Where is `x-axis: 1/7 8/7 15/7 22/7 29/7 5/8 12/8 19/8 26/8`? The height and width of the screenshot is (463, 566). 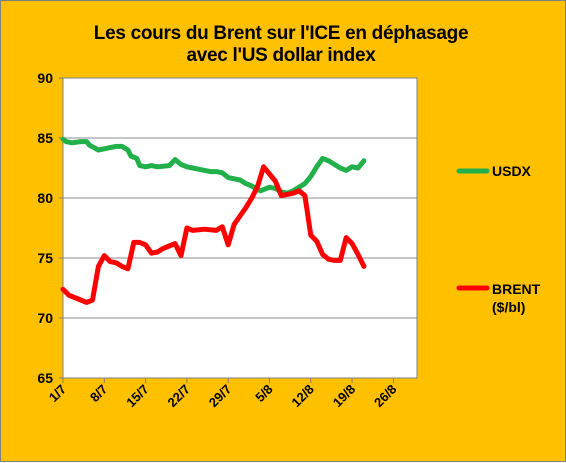 x-axis: 1/7 8/7 15/7 22/7 29/7 5/8 12/8 19/8 26/8 is located at coordinates (223, 394).